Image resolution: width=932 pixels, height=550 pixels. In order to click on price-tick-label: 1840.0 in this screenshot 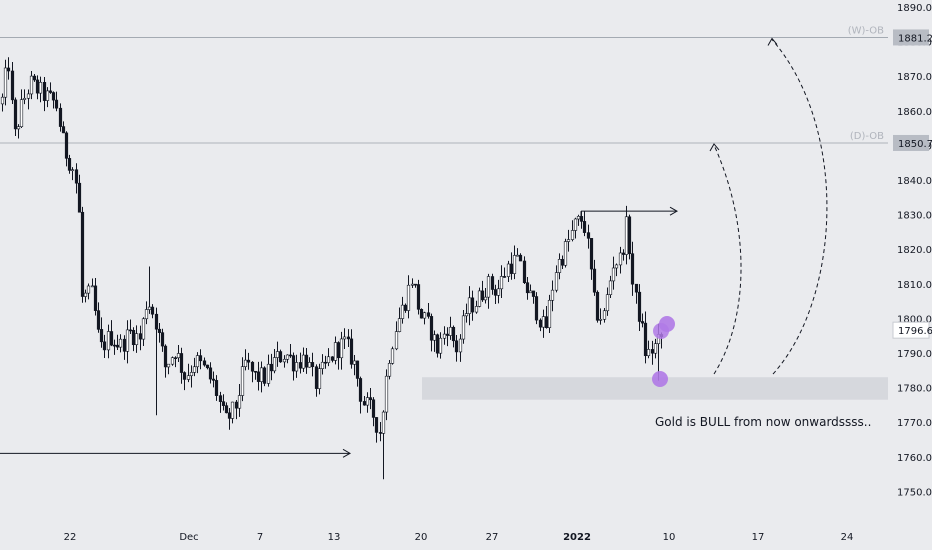, I will do `click(914, 181)`.